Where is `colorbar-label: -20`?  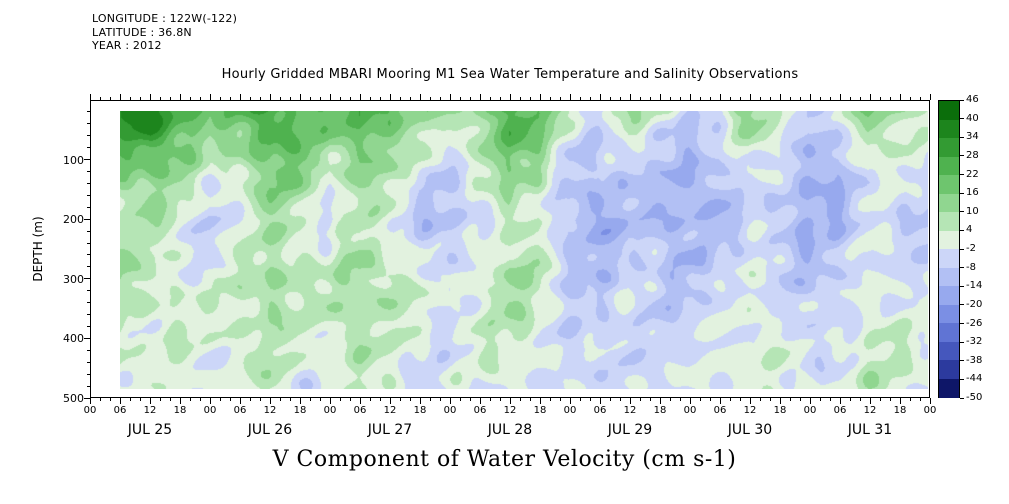
colorbar-label: -20 is located at coordinates (974, 304).